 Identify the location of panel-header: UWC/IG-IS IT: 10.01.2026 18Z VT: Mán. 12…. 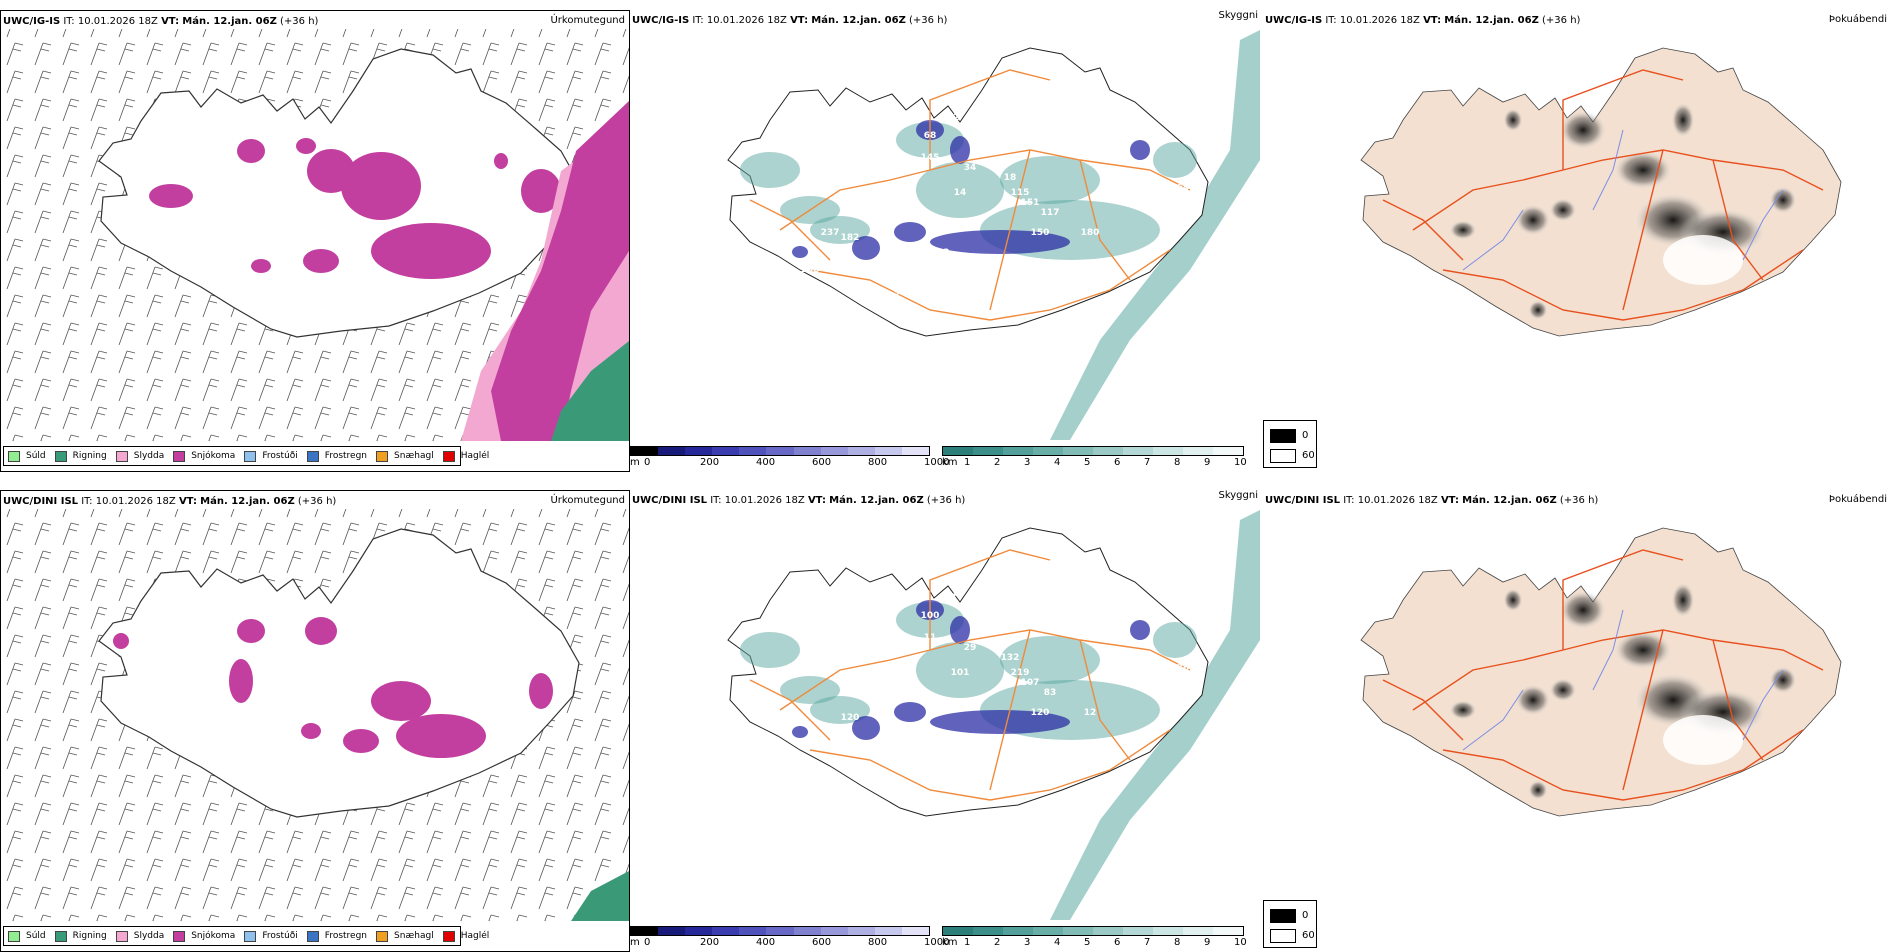
(1422, 20).